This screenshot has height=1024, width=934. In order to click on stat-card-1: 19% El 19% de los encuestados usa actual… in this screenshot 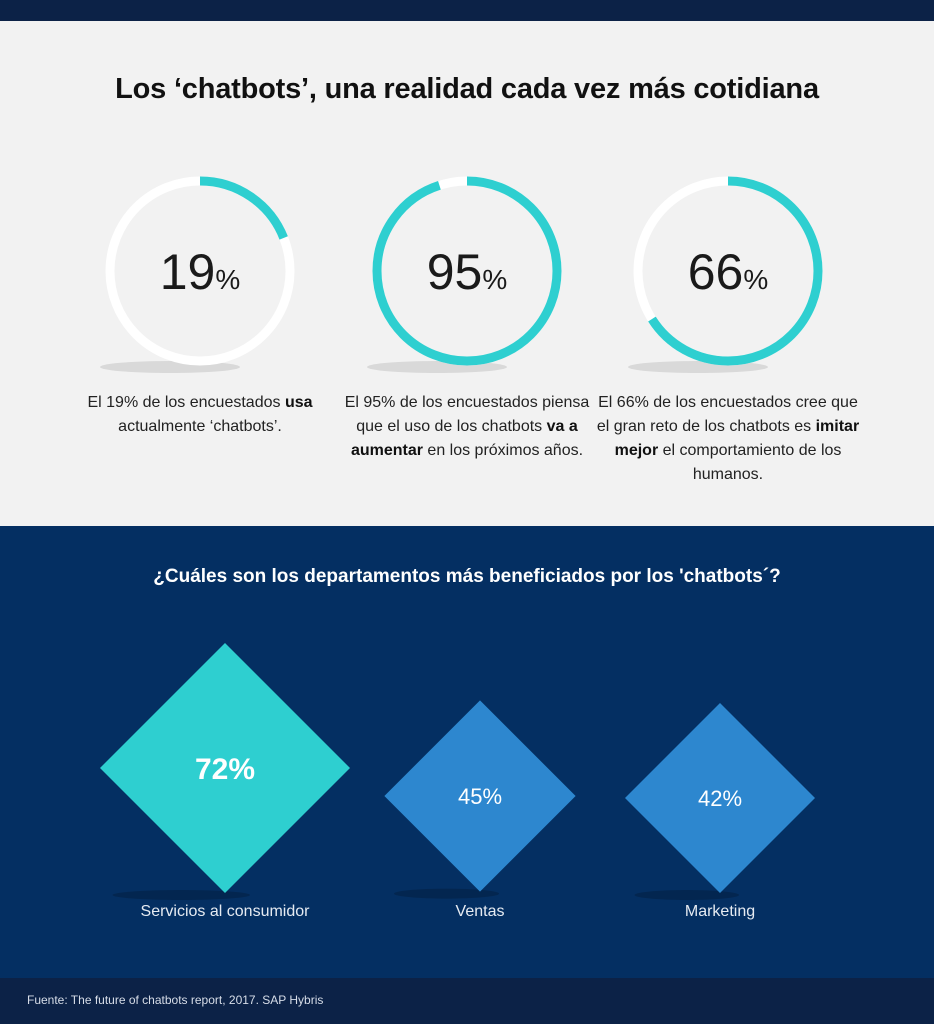, I will do `click(200, 346)`.